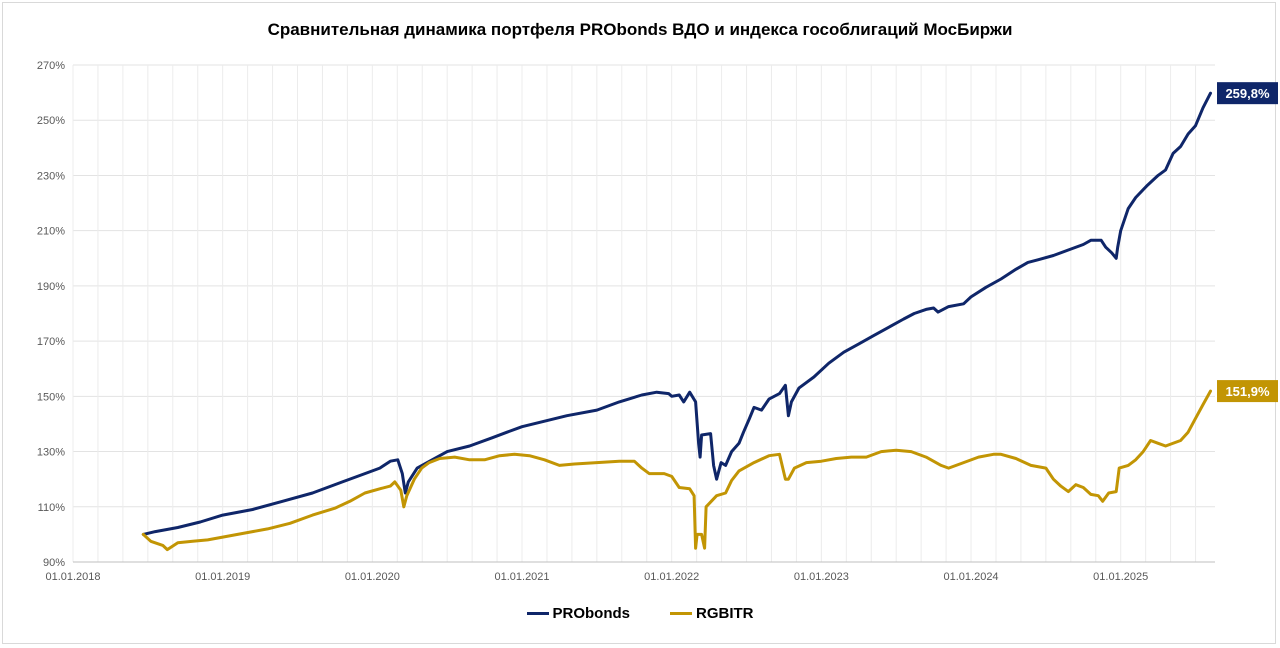 This screenshot has height=648, width=1280. I want to click on y-tick-label: 170%, so click(51, 342).